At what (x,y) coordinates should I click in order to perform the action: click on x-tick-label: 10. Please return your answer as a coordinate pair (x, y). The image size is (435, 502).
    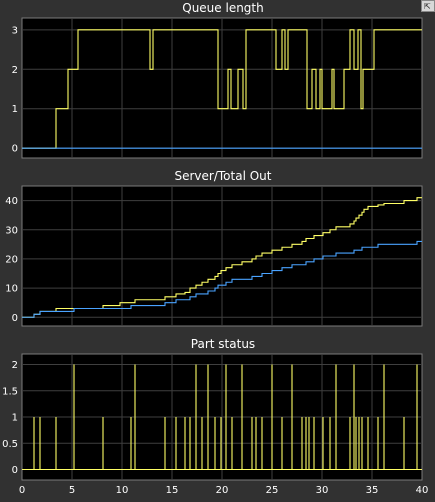
    Looking at the image, I should click on (122, 490).